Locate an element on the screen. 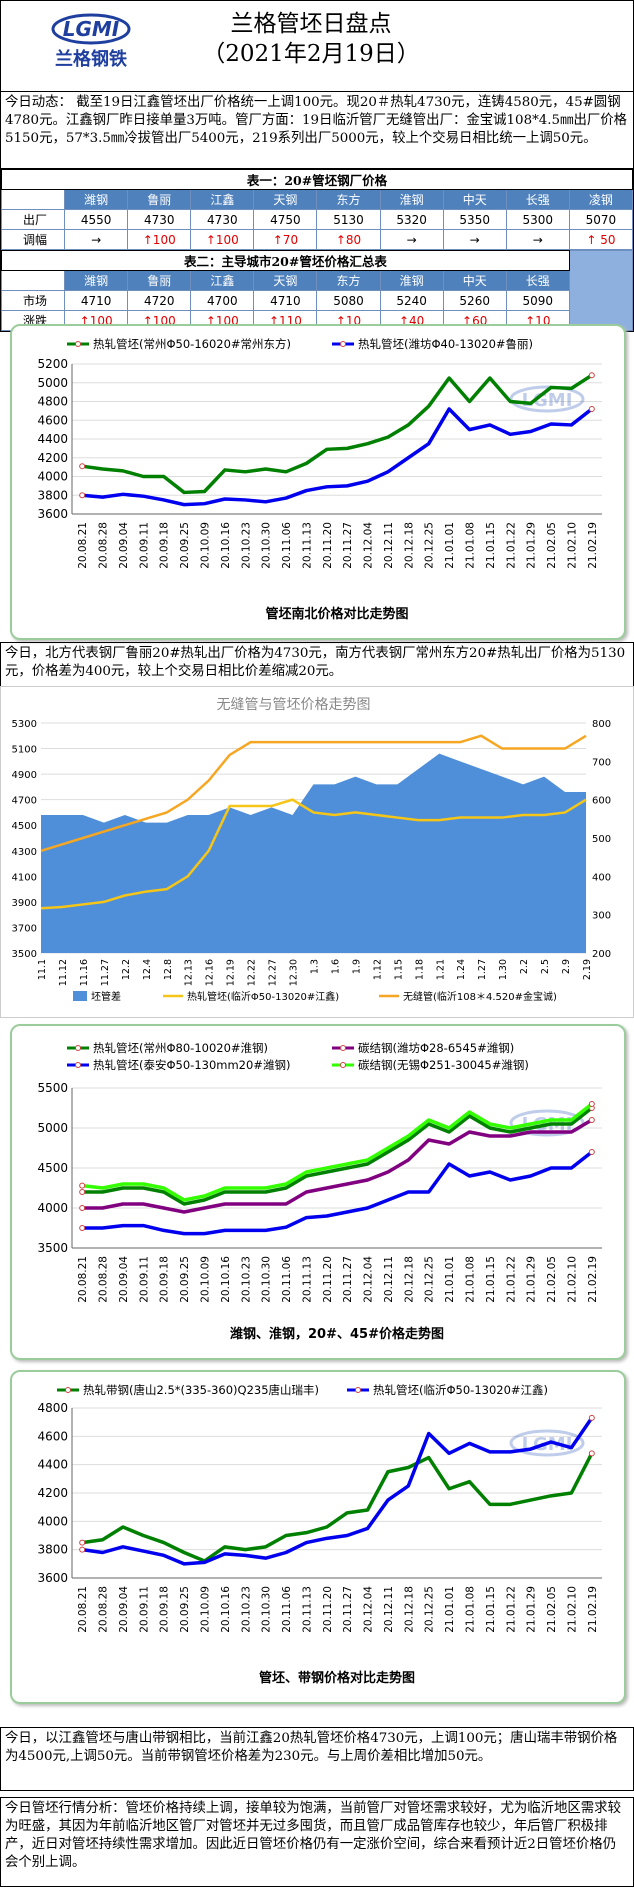 Image resolution: width=634 pixels, height=1889 pixels. x-tick-label: 20.09.18 is located at coordinates (165, 1279).